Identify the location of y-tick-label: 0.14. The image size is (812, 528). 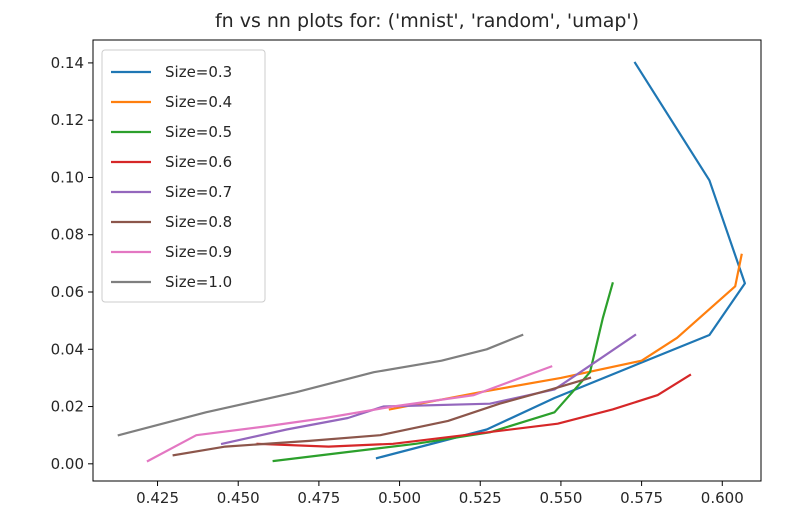
(67, 63).